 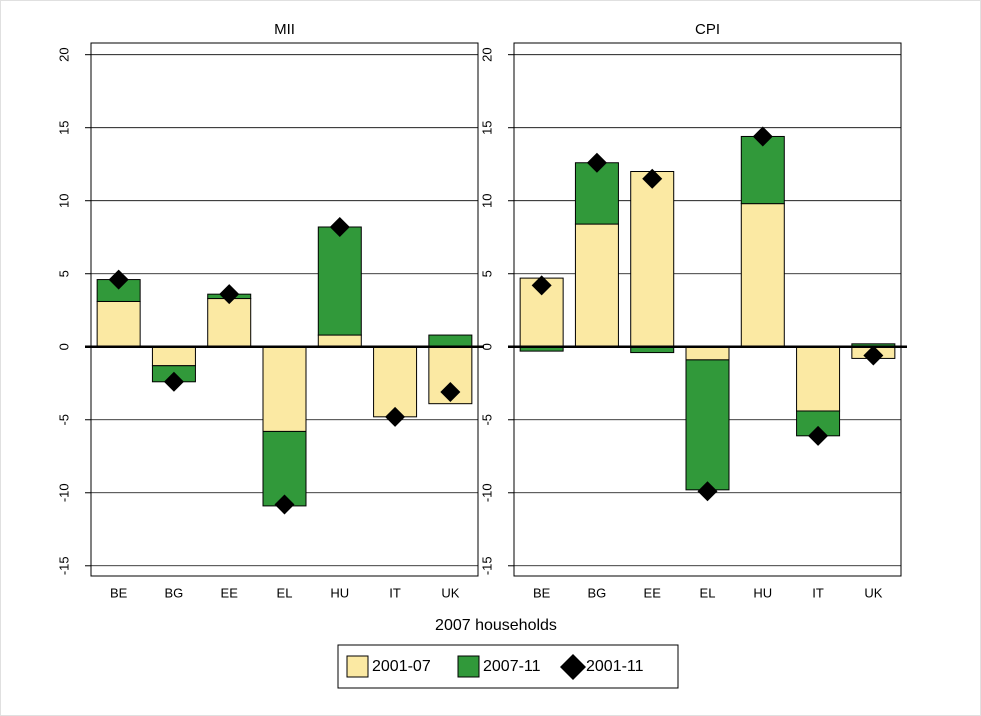 What do you see at coordinates (512, 666) in the screenshot?
I see `legend-label: 2007-11` at bounding box center [512, 666].